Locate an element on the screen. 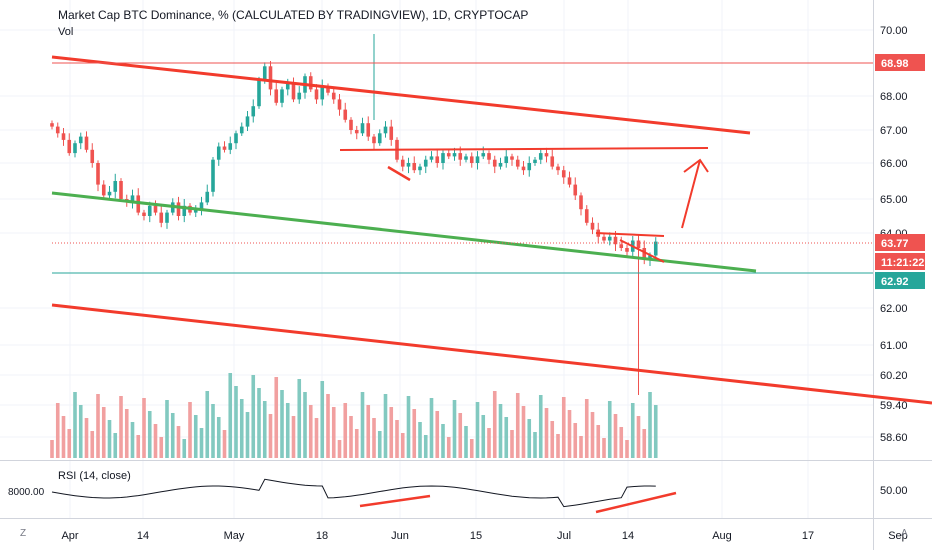 Image resolution: width=932 pixels, height=555 pixels. time-tick-label: Jul is located at coordinates (564, 536).